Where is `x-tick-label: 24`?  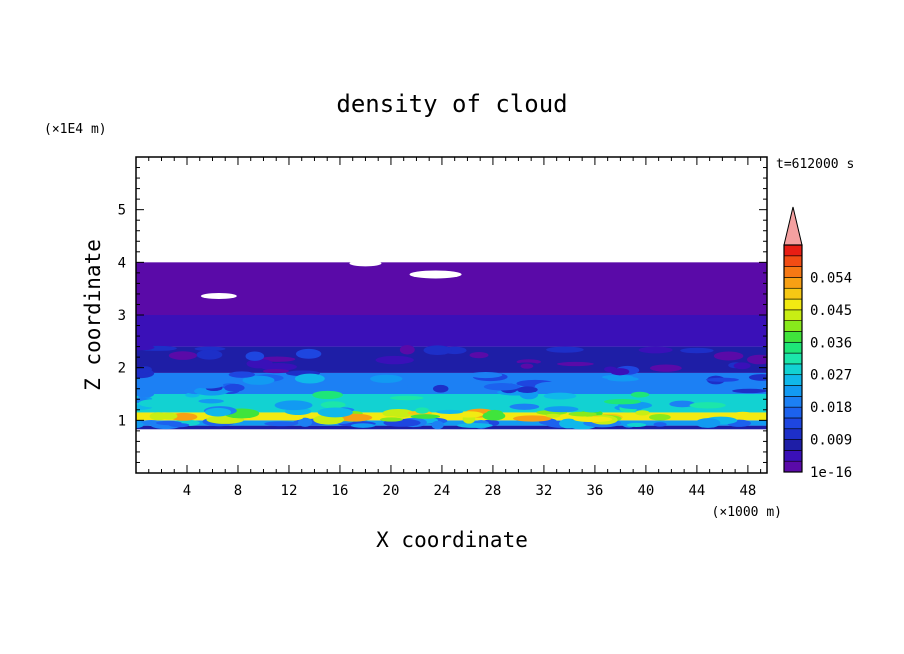
x-tick-label: 24 is located at coordinates (442, 491).